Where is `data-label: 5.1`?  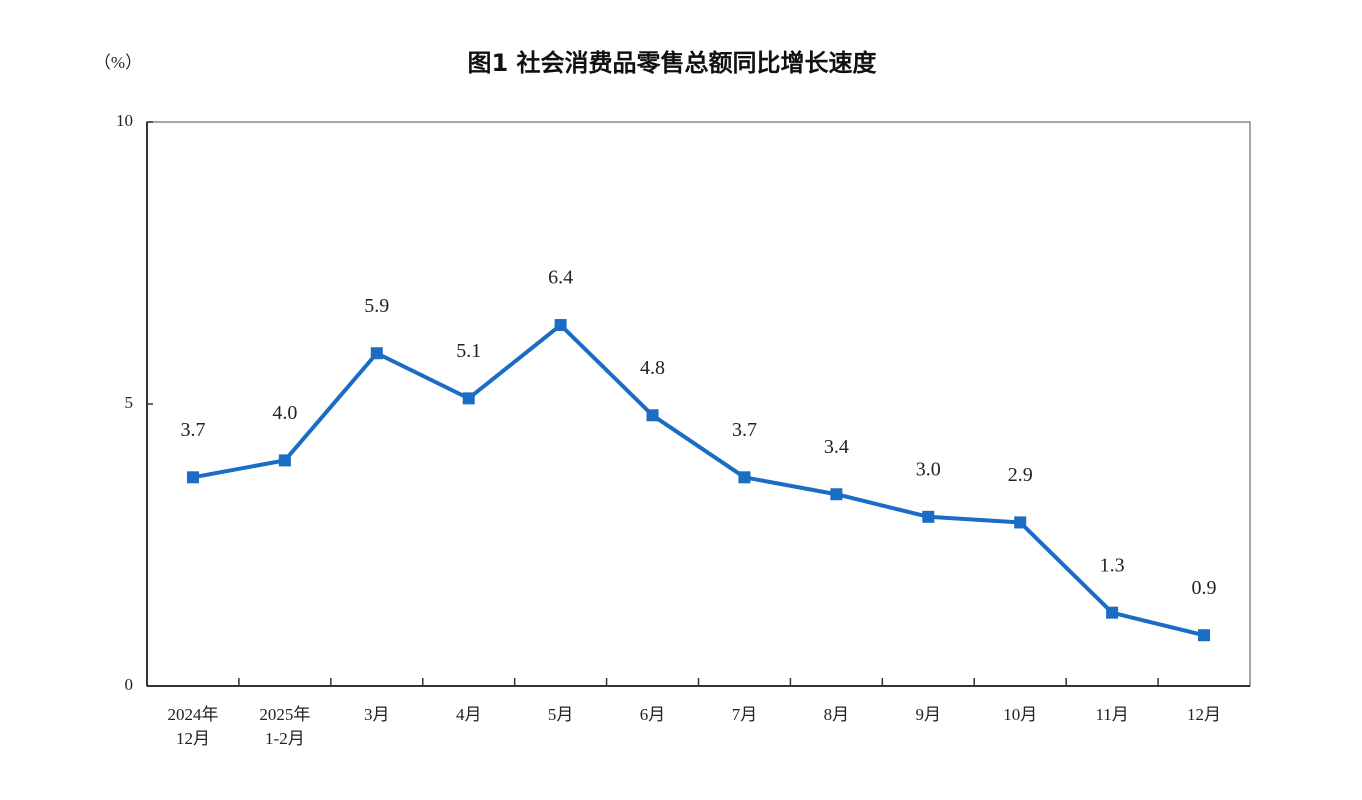
data-label: 5.1 is located at coordinates (468, 351).